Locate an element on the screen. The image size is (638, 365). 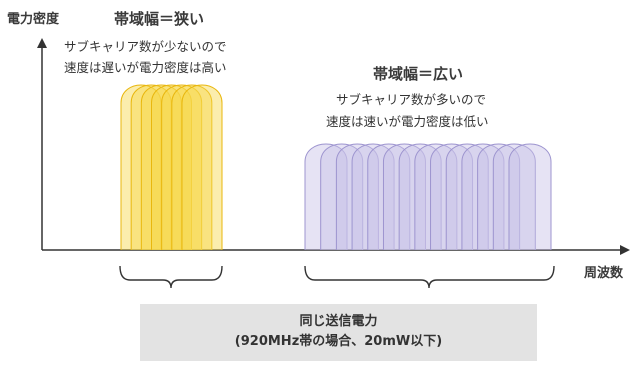
wide-title: 帯域幅＝広い is located at coordinates (418, 74).